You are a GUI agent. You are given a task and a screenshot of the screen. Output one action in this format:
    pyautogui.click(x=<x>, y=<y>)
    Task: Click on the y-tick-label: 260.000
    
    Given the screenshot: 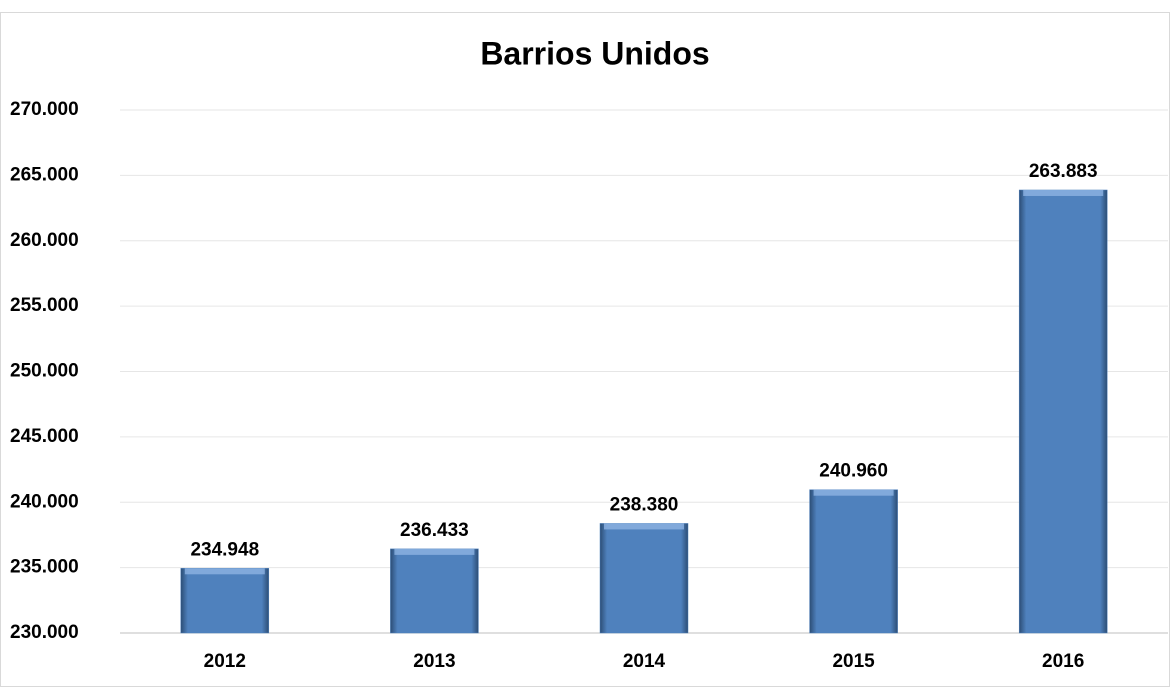 What is the action you would take?
    pyautogui.click(x=44, y=240)
    